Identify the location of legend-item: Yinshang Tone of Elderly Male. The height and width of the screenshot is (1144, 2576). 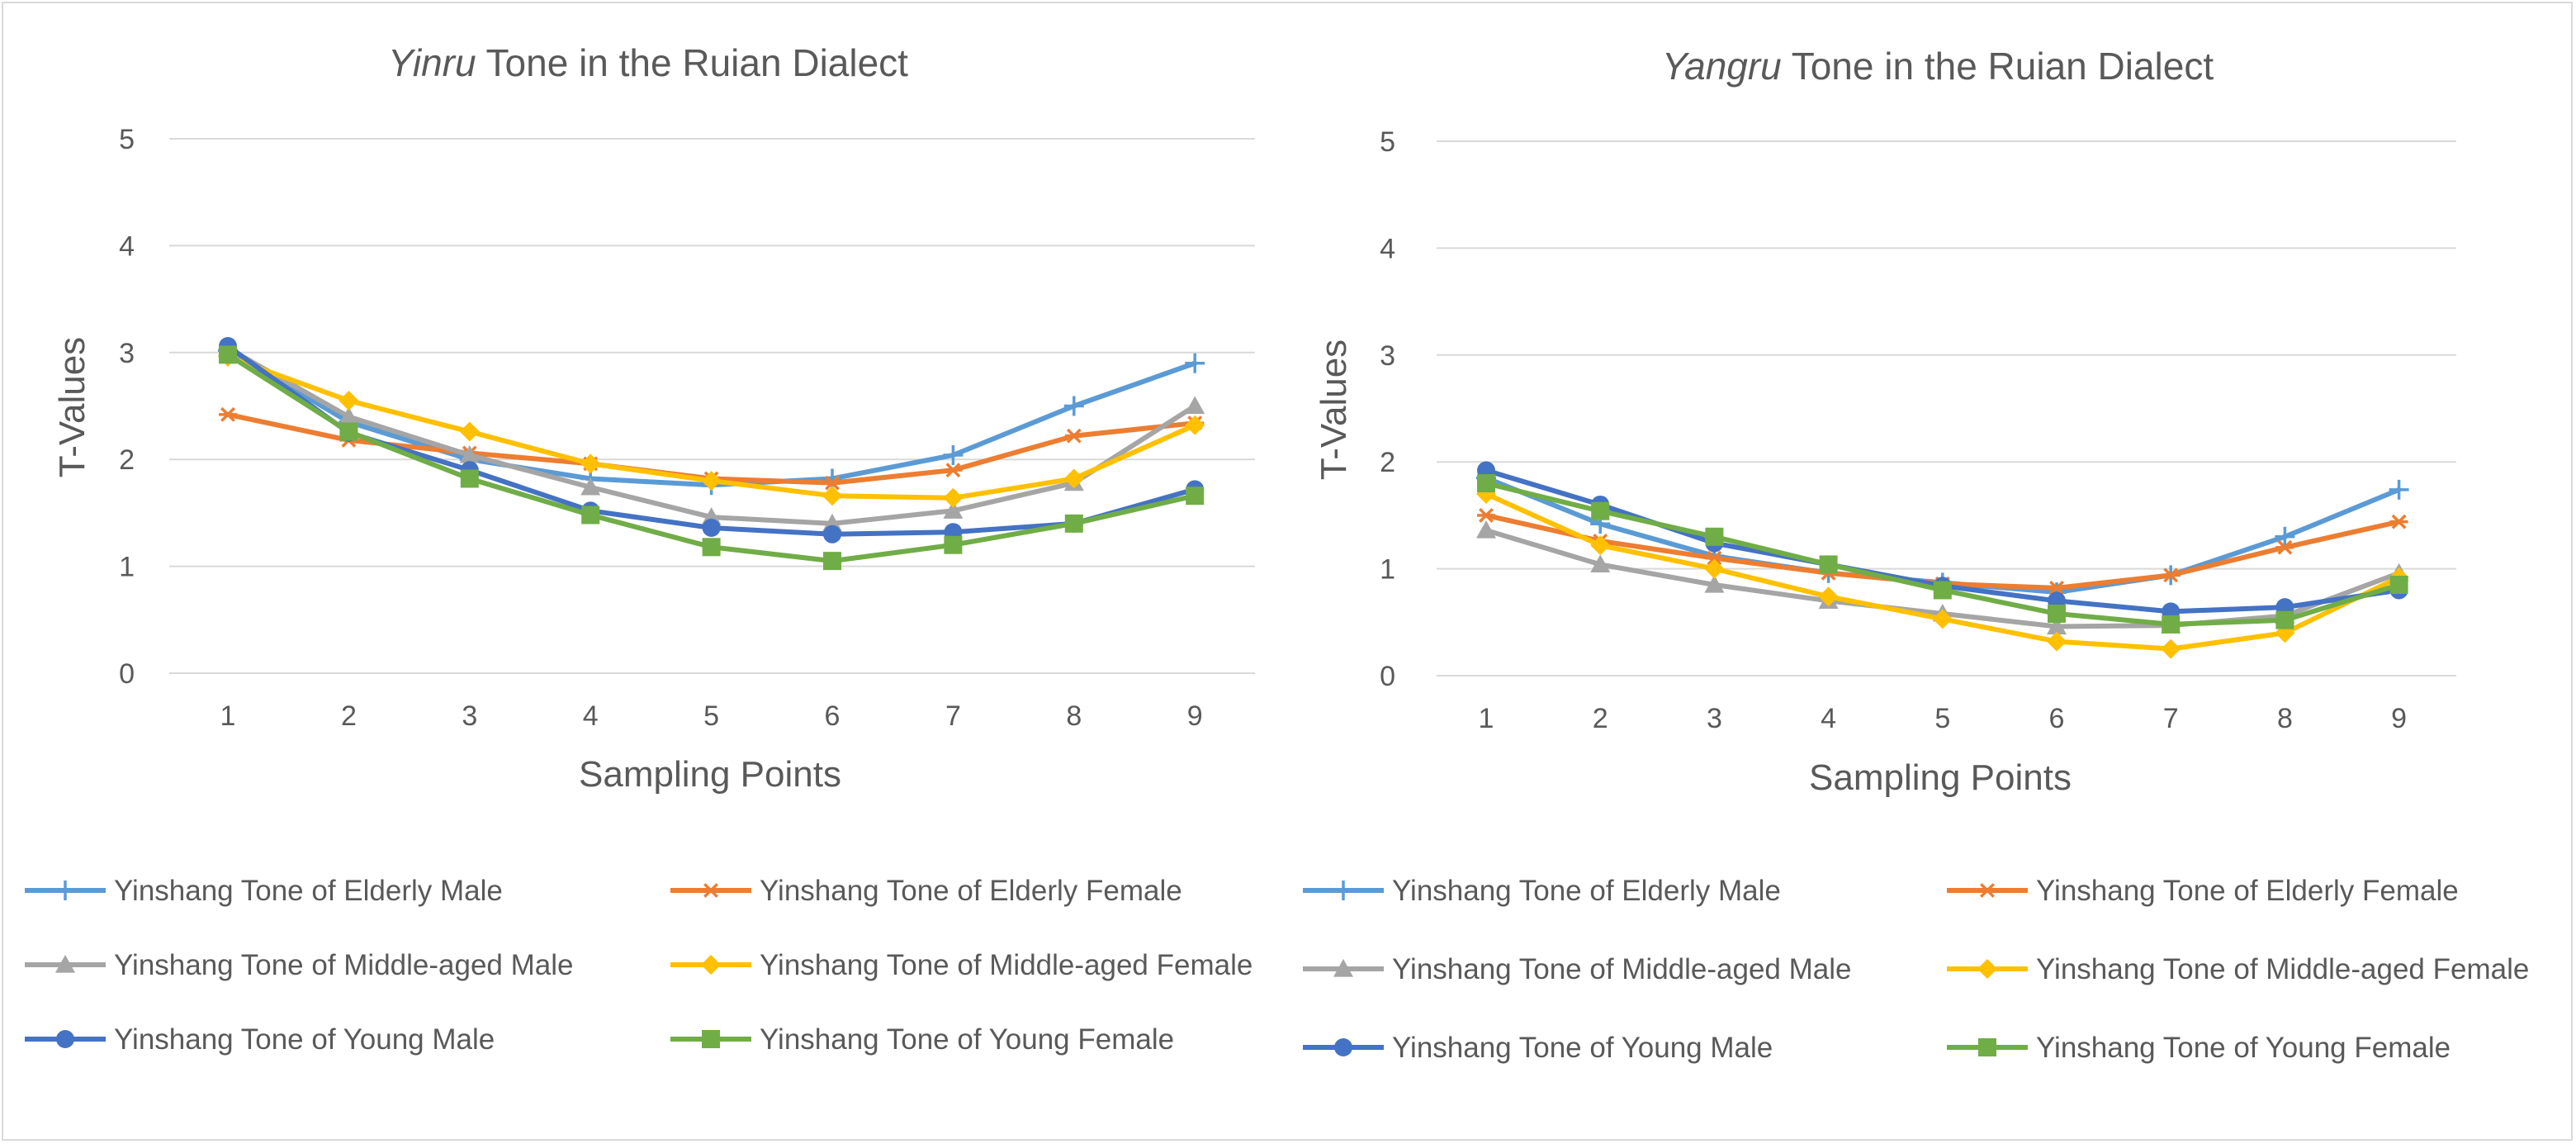
(264, 891).